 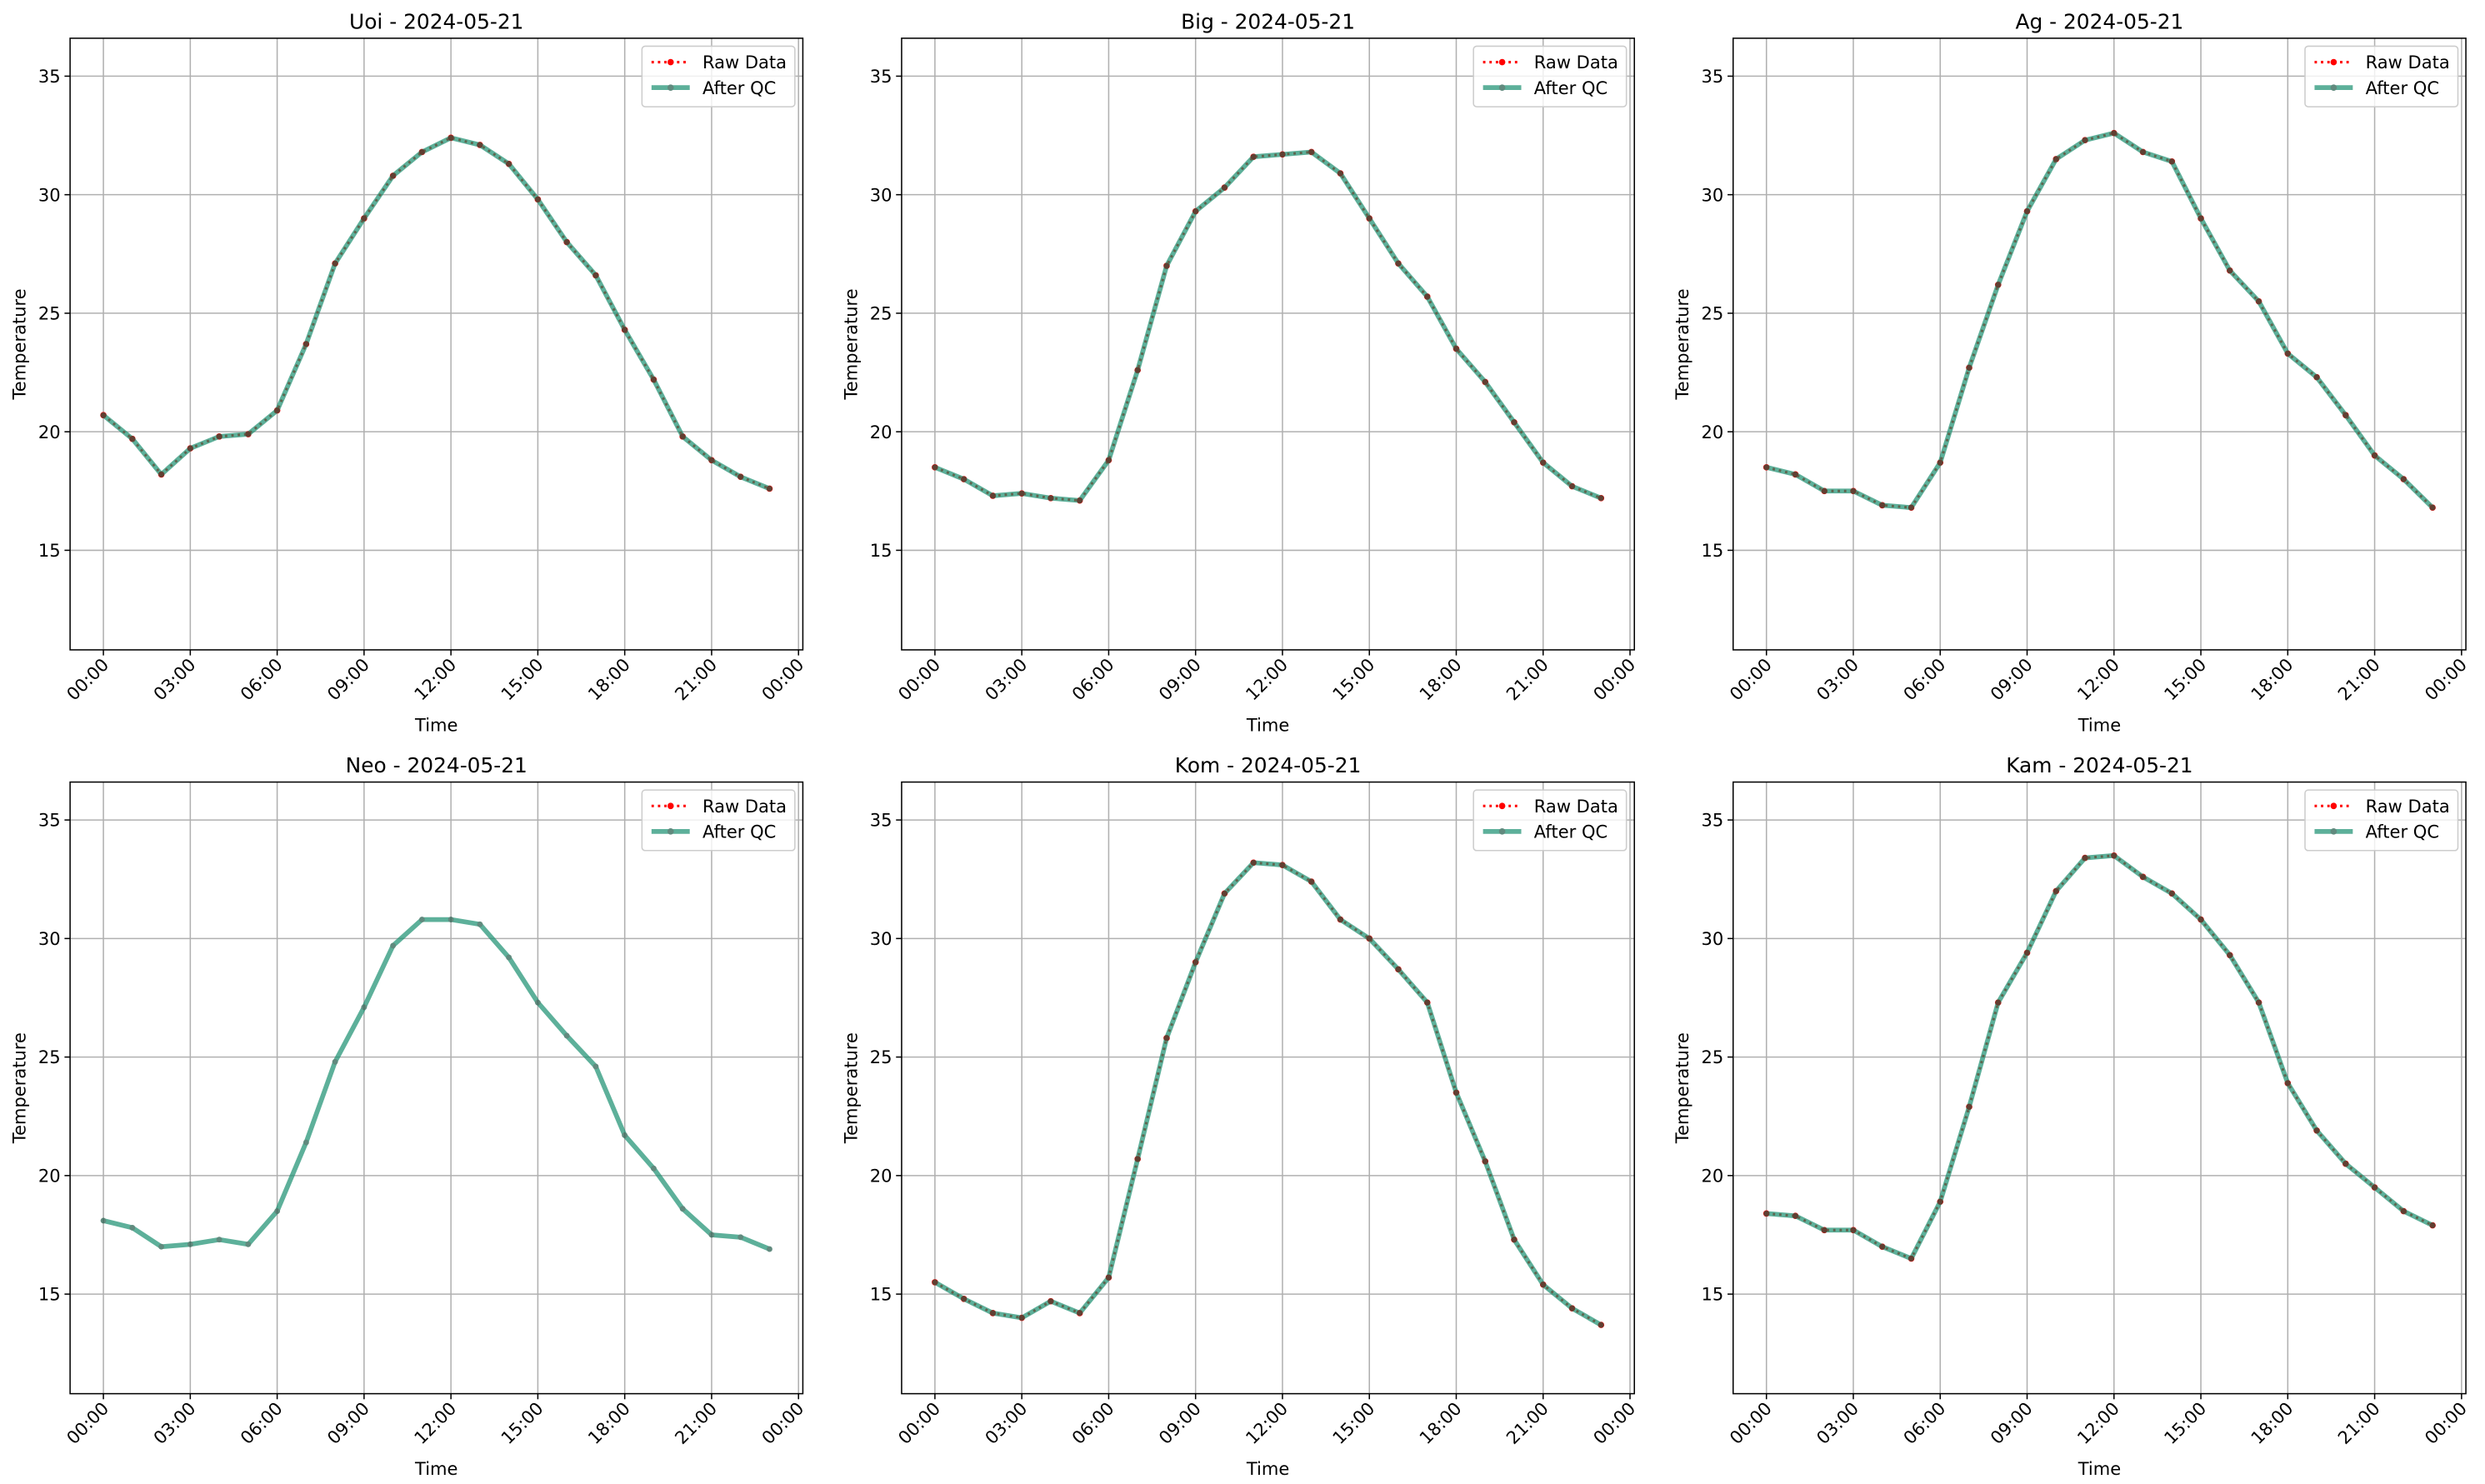 I want to click on legend-marker, so click(x=670, y=62).